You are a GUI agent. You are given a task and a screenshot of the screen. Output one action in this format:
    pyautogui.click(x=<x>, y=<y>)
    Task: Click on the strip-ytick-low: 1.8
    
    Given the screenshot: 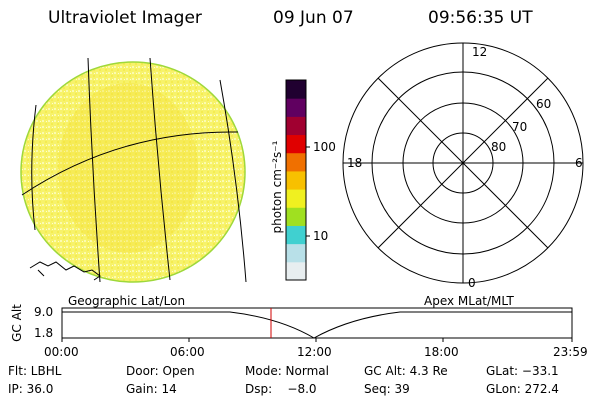 What is the action you would take?
    pyautogui.click(x=44, y=333)
    